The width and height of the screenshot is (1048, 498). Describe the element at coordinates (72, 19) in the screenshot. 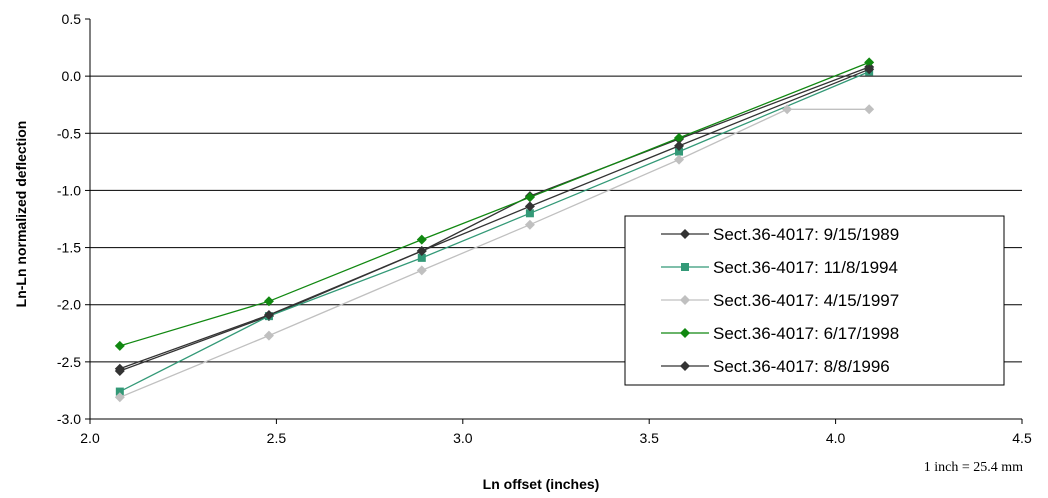

I see `y-tick-label: 0.5` at that location.